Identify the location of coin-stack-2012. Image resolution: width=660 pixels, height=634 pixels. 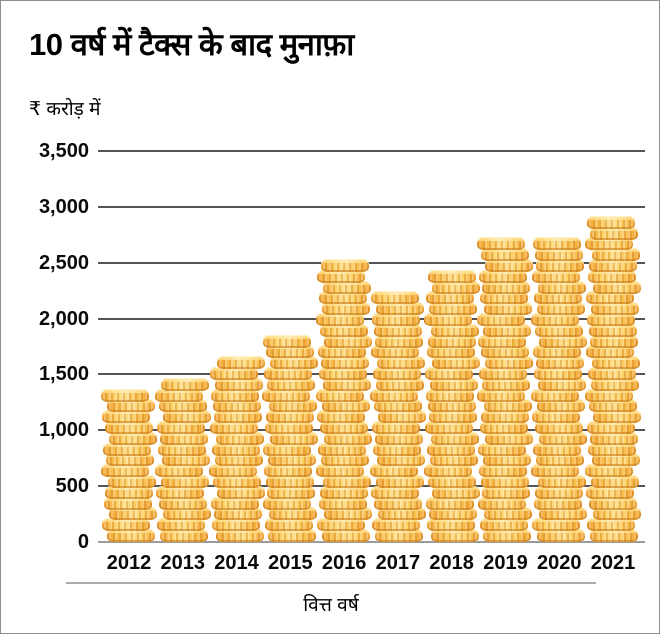
(129, 465).